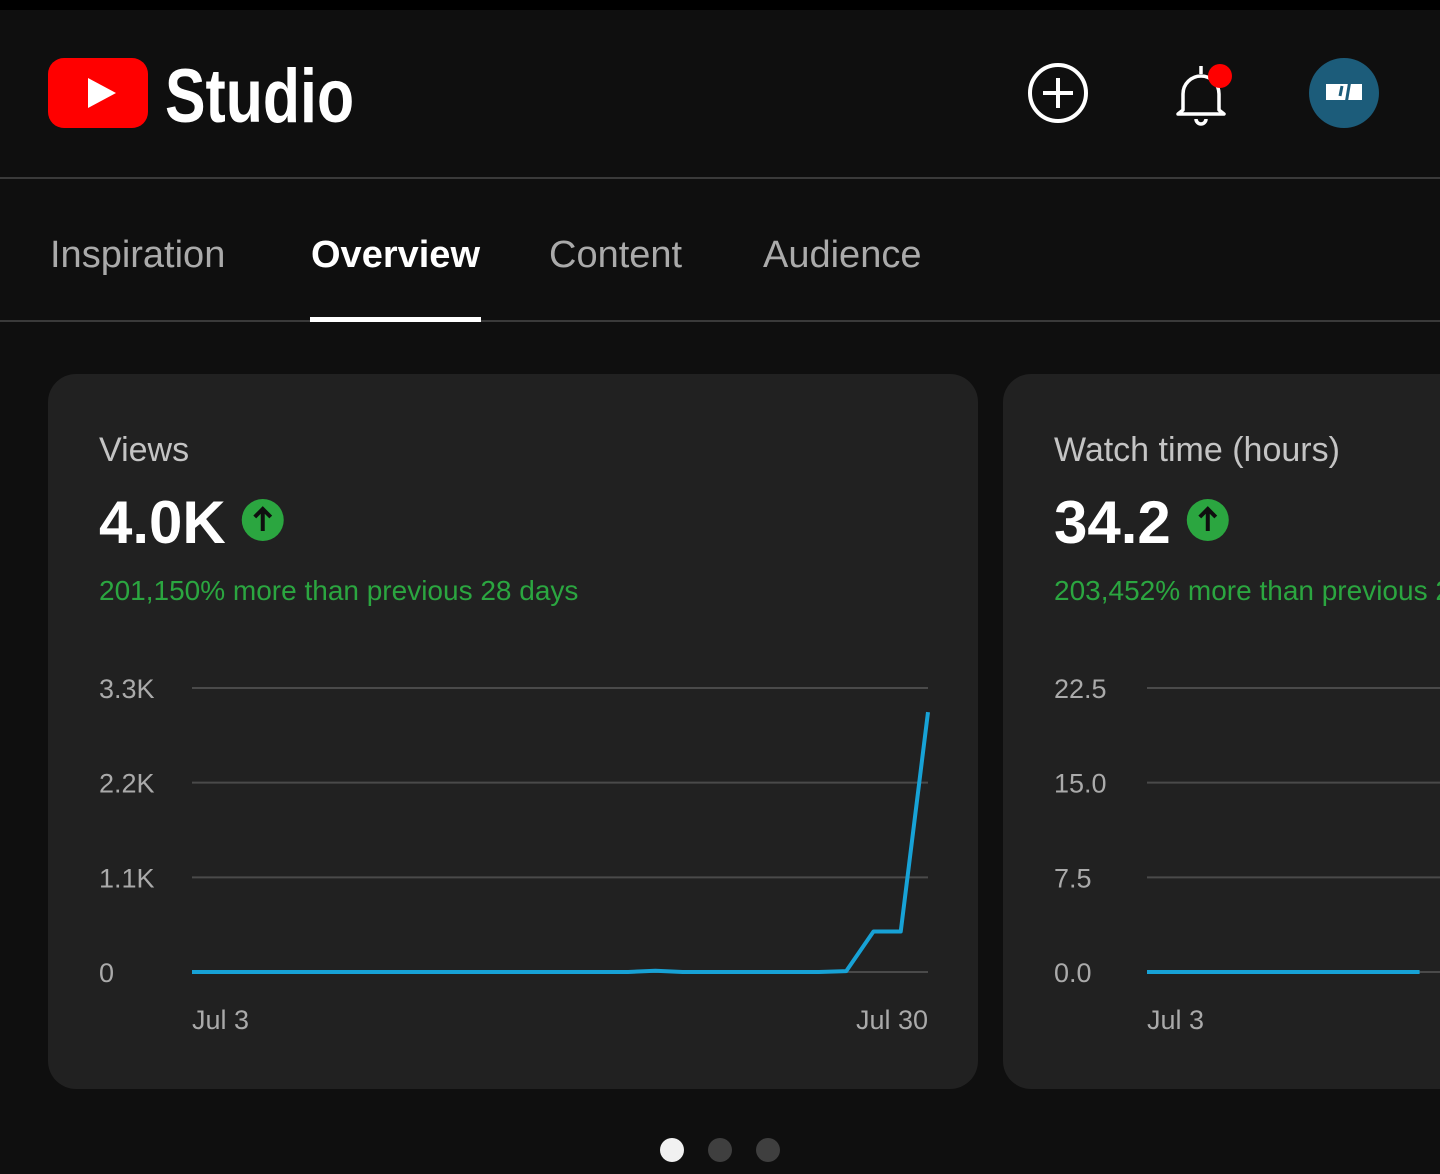 The image size is (1440, 1174). I want to click on card-title: Watch time (hours), so click(1197, 450).